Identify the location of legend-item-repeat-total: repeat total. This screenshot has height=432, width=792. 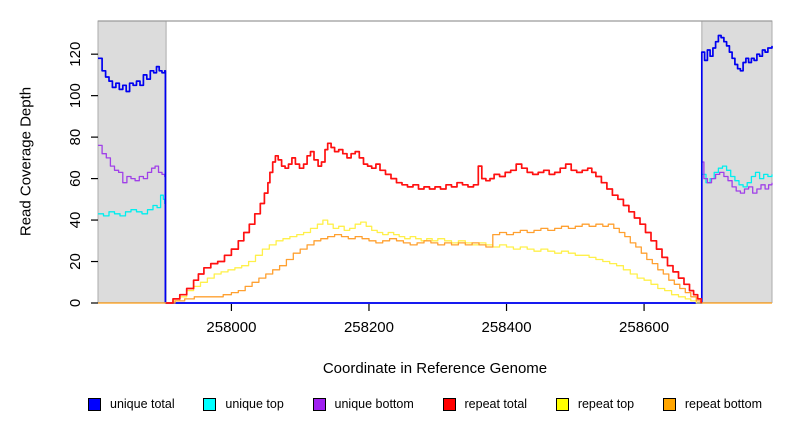
(485, 404).